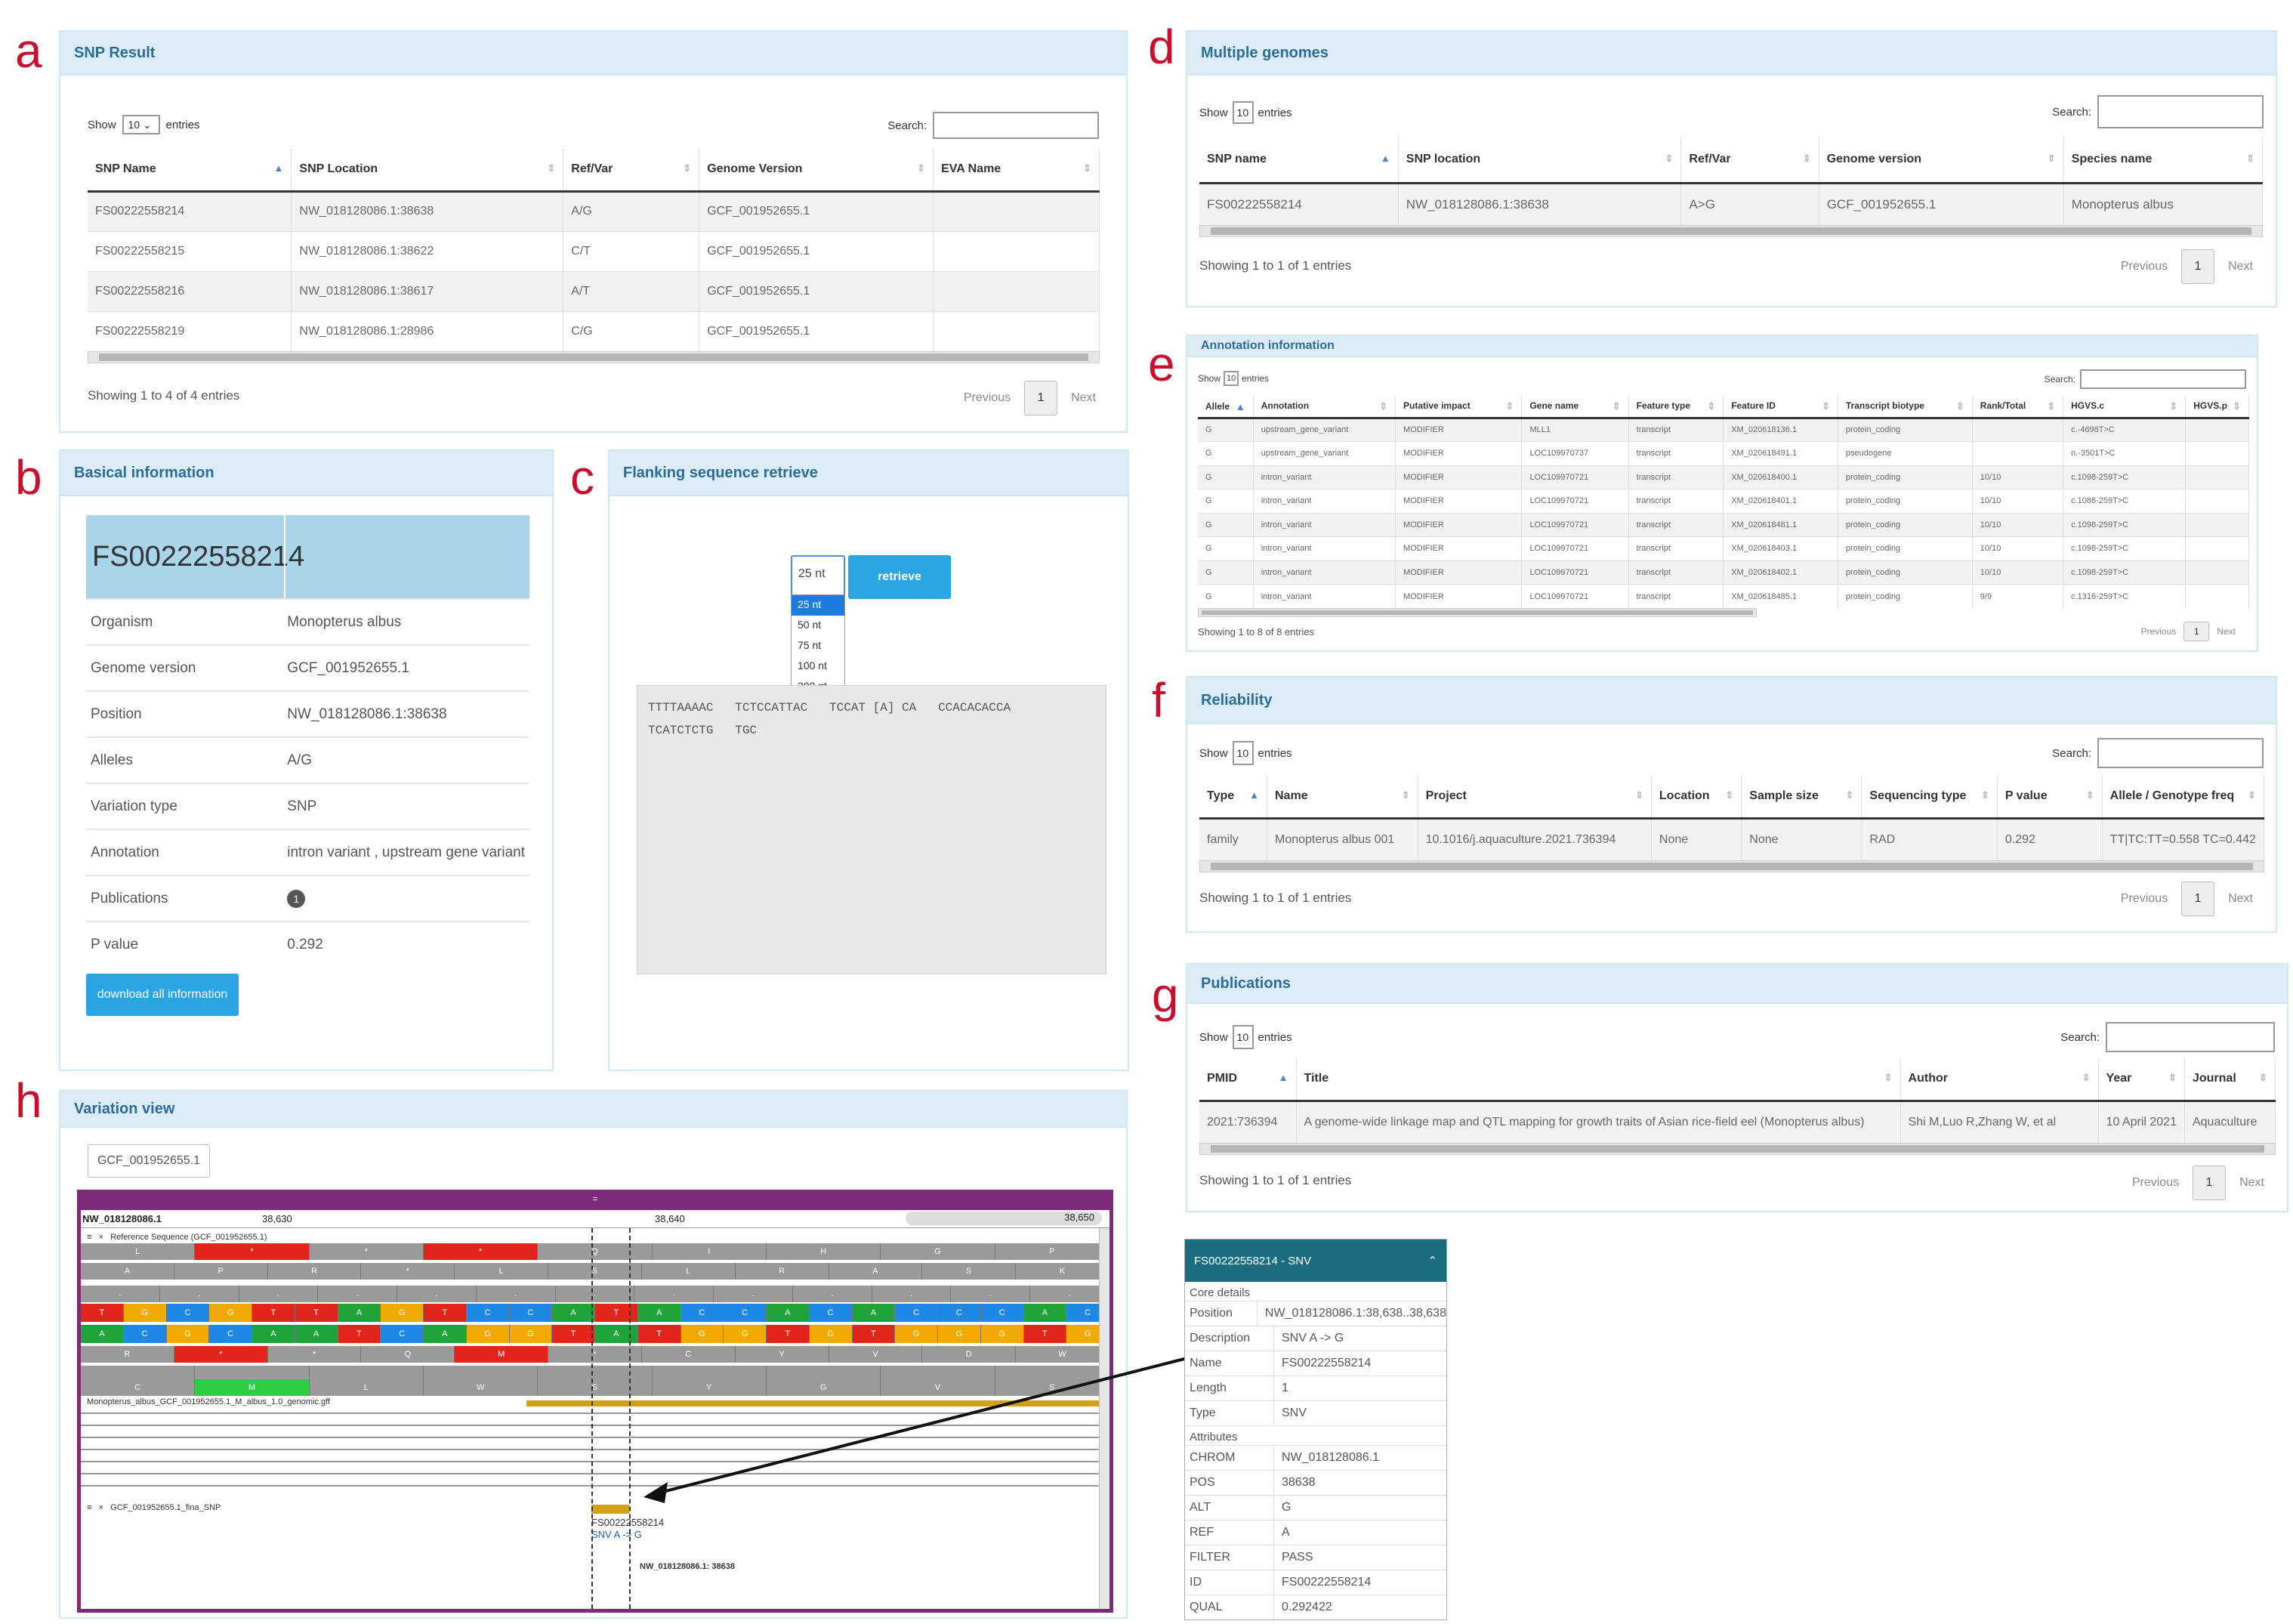 The image size is (2293, 1624). Describe the element at coordinates (907, 126) in the screenshot. I see `search-label: Search:` at that location.